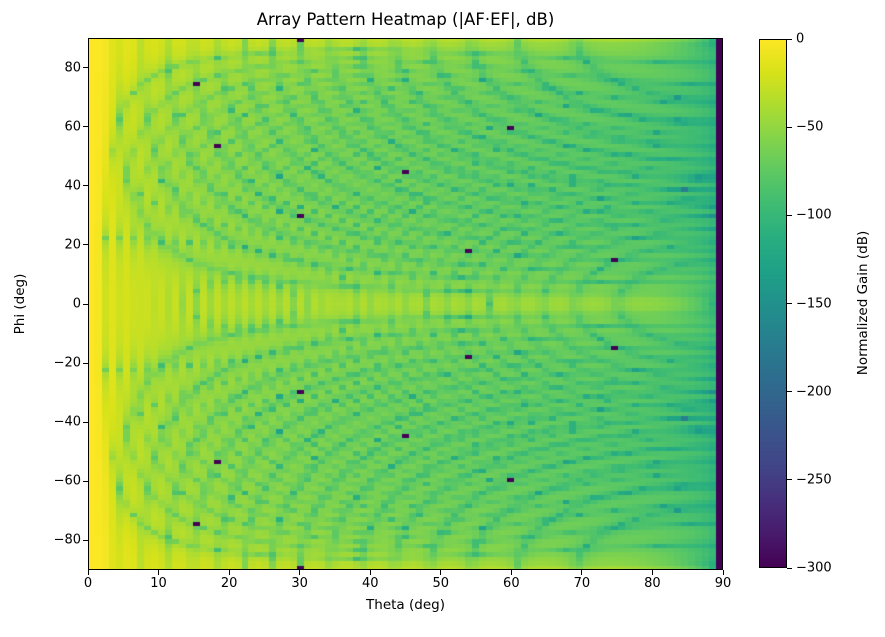 The height and width of the screenshot is (637, 885). What do you see at coordinates (863, 303) in the screenshot?
I see `colorbar-label: Normalized Gain (dB)` at bounding box center [863, 303].